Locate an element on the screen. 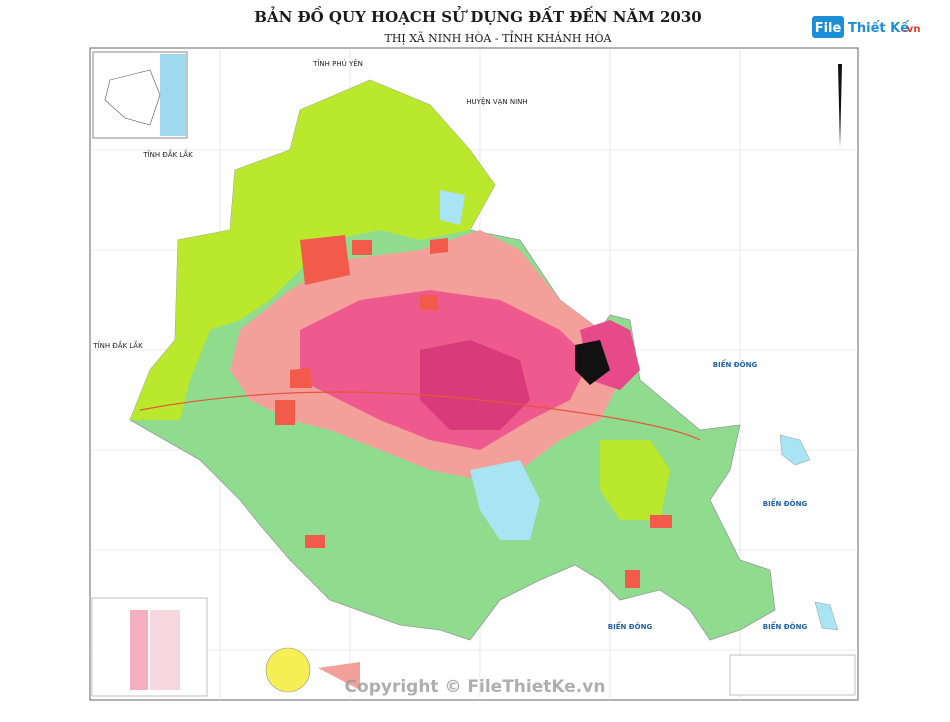 The image size is (950, 722). logo-brand: File is located at coordinates (828, 28).